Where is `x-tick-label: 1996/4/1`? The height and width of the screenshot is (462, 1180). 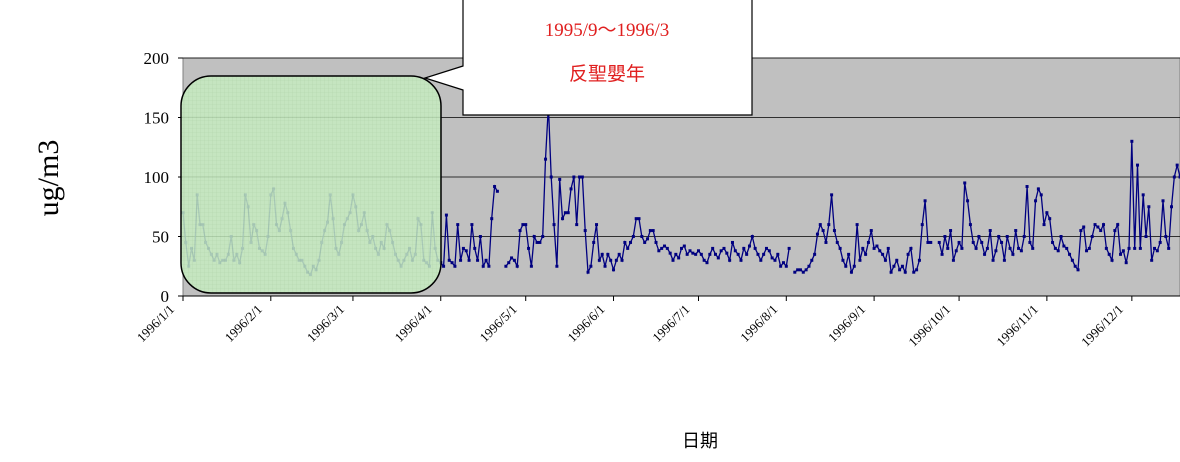 x-tick-label: 1996/4/1 is located at coordinates (413, 323).